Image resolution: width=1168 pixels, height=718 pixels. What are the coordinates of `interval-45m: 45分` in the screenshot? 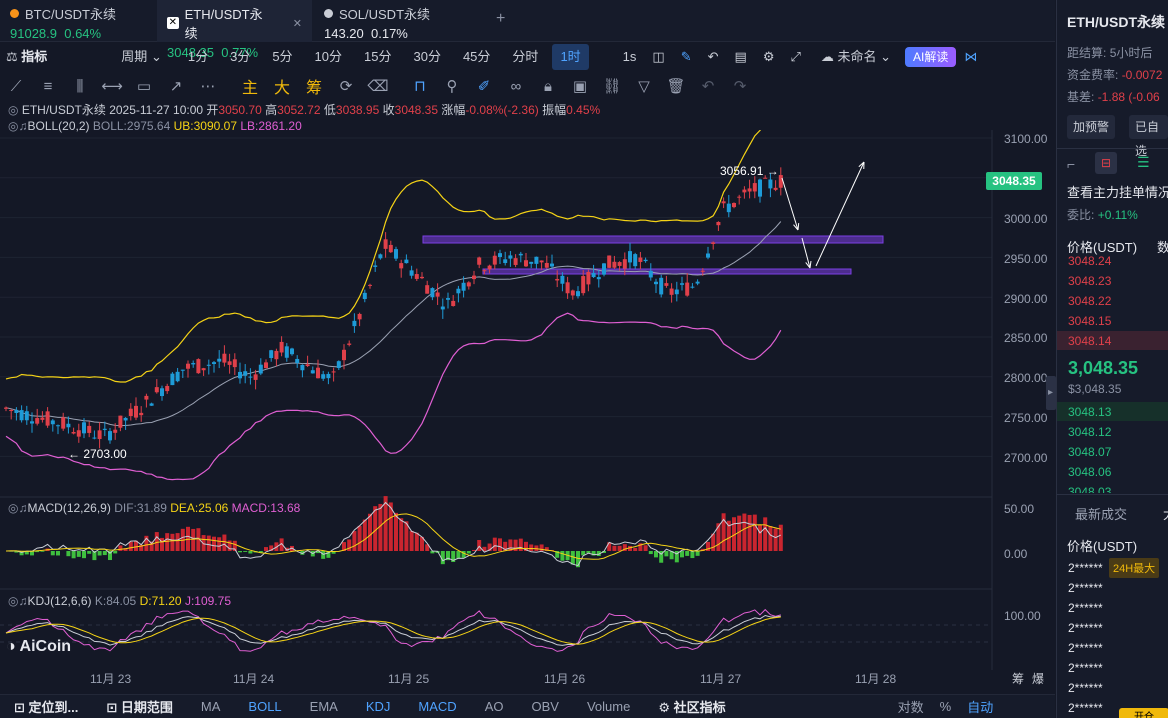 It's located at (476, 56).